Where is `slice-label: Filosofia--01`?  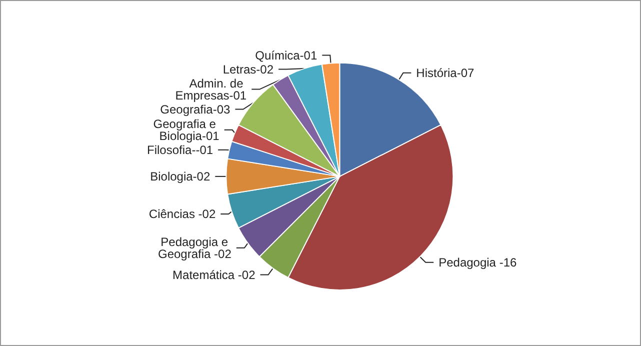 slice-label: Filosofia--01 is located at coordinates (180, 149).